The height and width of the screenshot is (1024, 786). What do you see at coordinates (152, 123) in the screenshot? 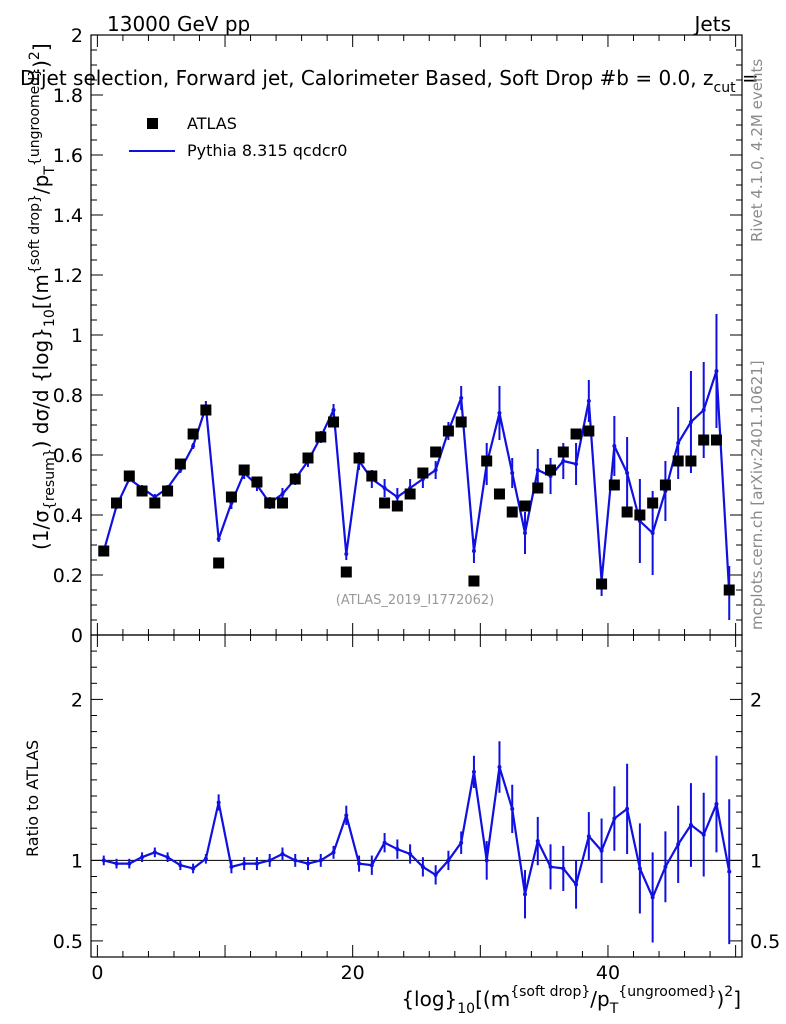
I see `legend-atlas-marker` at bounding box center [152, 123].